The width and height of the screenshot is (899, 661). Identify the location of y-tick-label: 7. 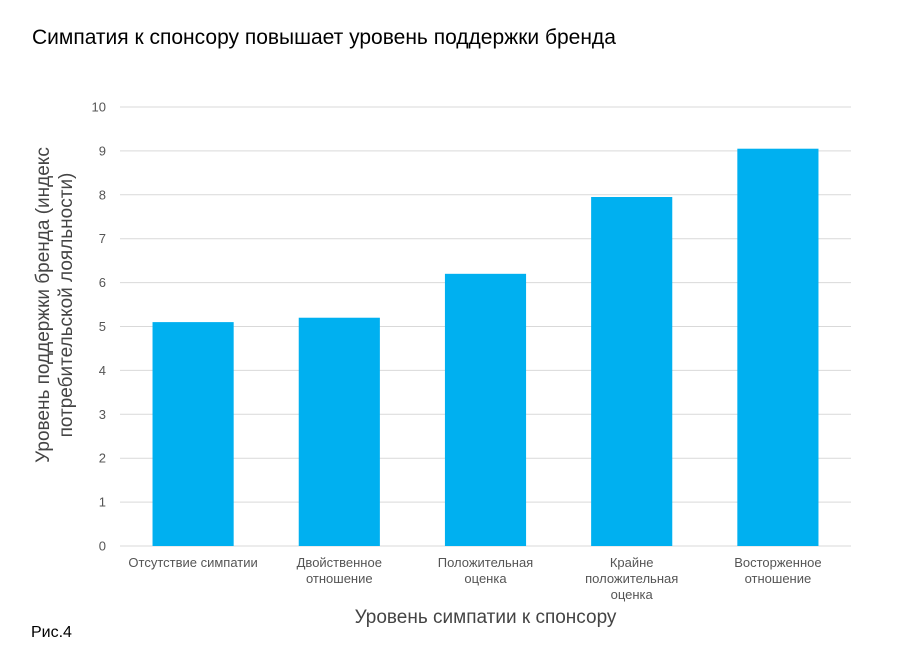
(102, 238).